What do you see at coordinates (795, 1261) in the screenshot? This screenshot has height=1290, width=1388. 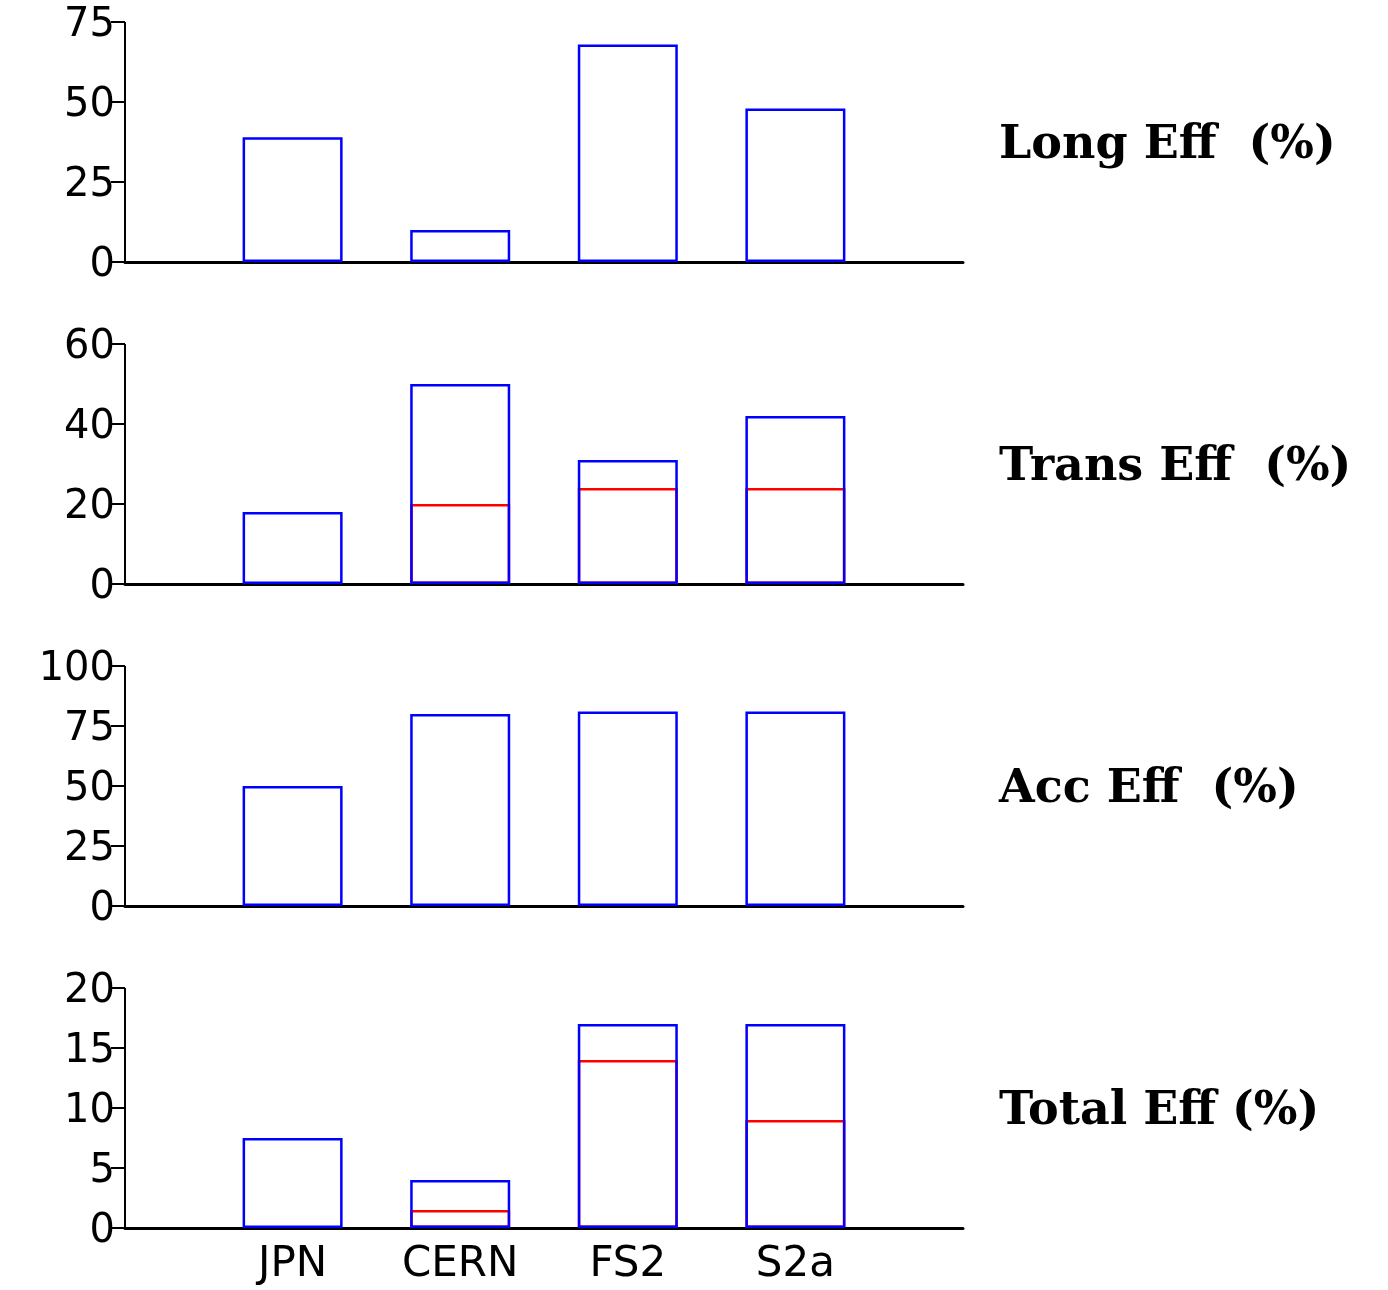 I see `x-tick-label: S2a` at bounding box center [795, 1261].